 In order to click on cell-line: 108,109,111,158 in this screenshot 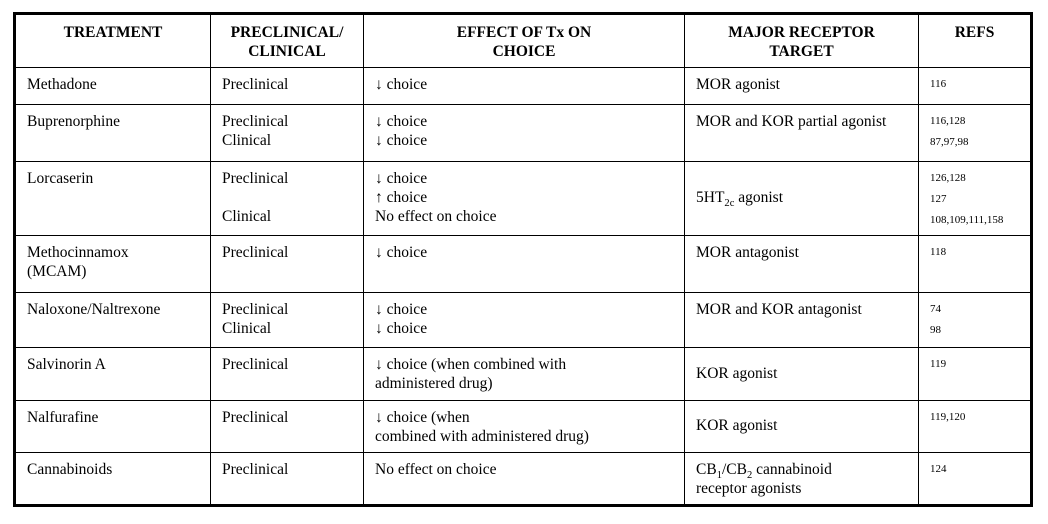, I will do `click(967, 220)`.